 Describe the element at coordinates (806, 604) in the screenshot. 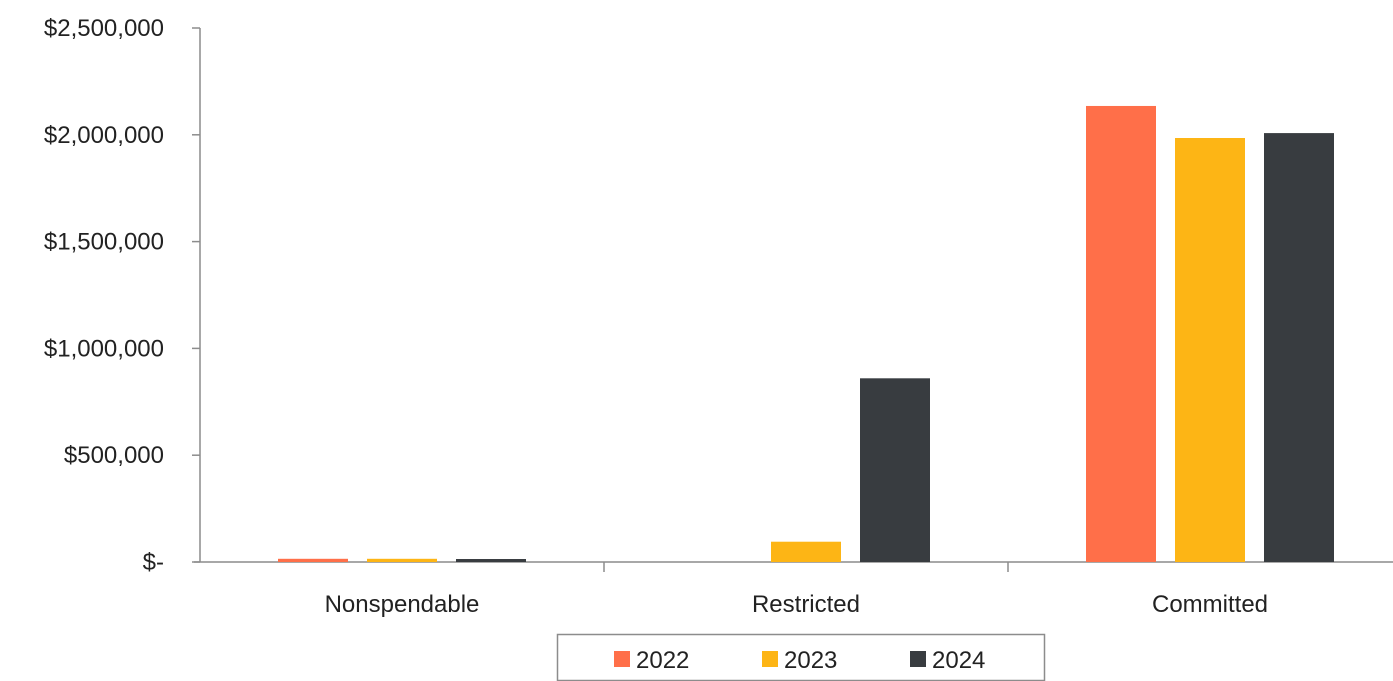

I see `x-tick-label: Restricted` at that location.